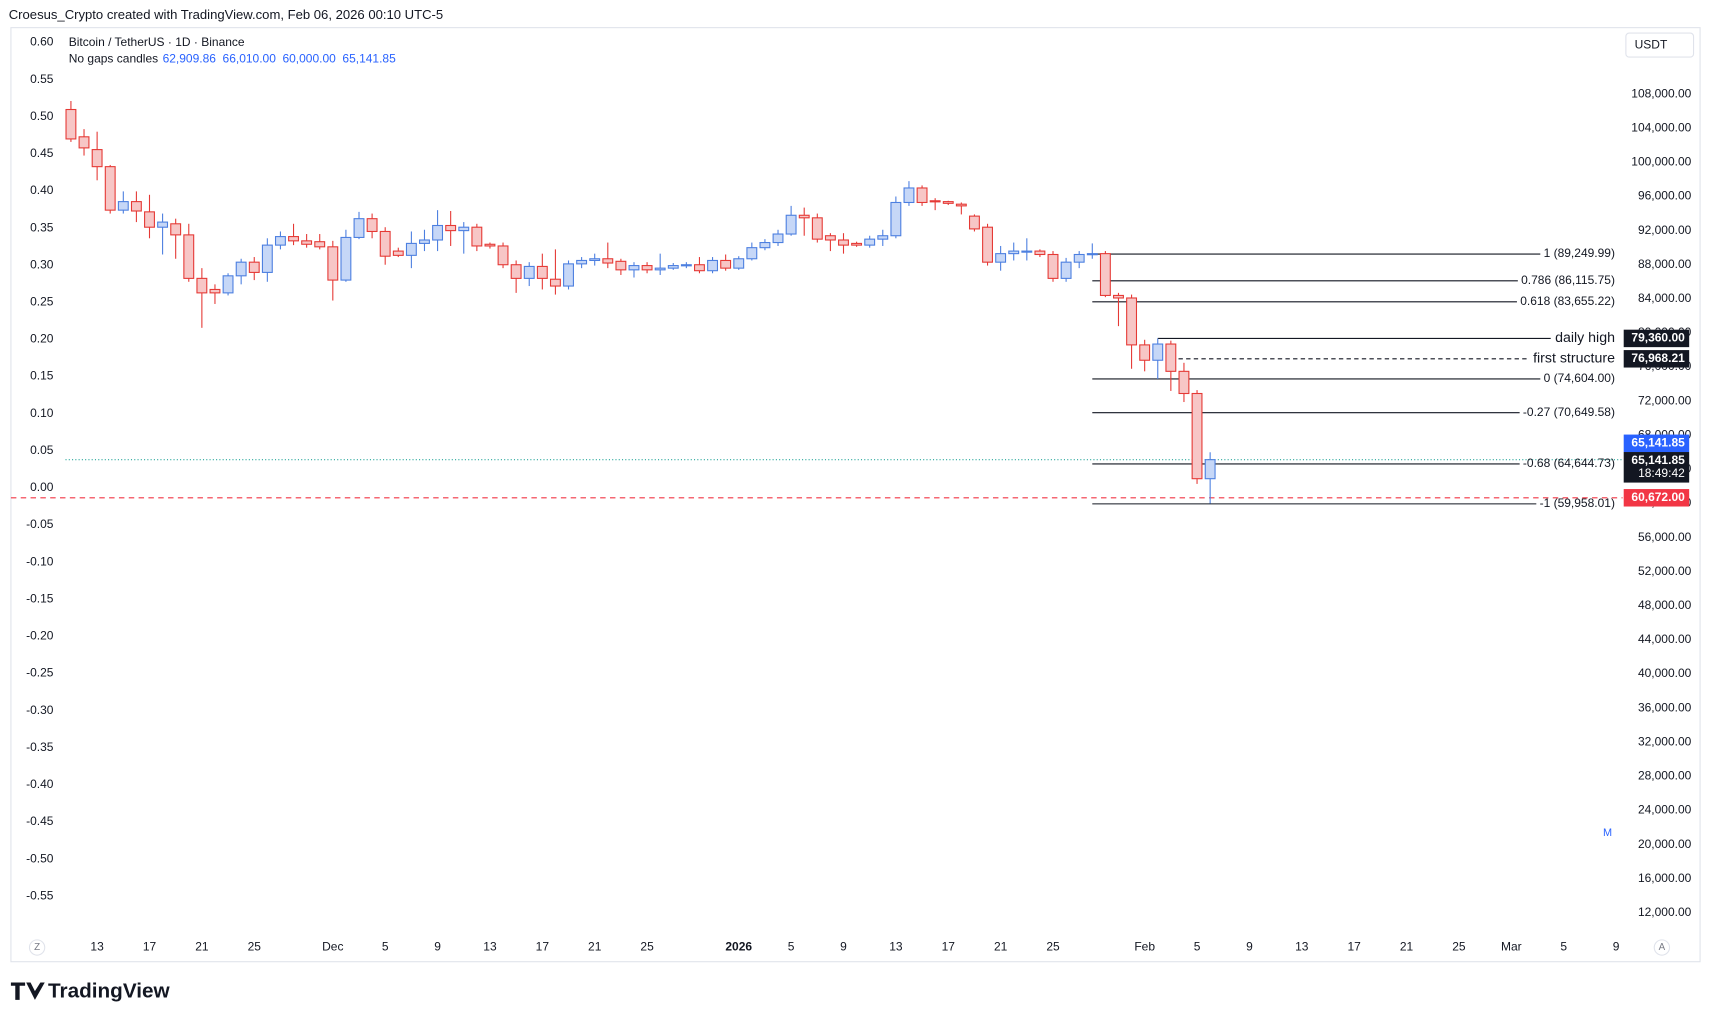 The height and width of the screenshot is (1021, 1711). What do you see at coordinates (1665, 196) in the screenshot?
I see `y-tick-label: 96,000.00` at bounding box center [1665, 196].